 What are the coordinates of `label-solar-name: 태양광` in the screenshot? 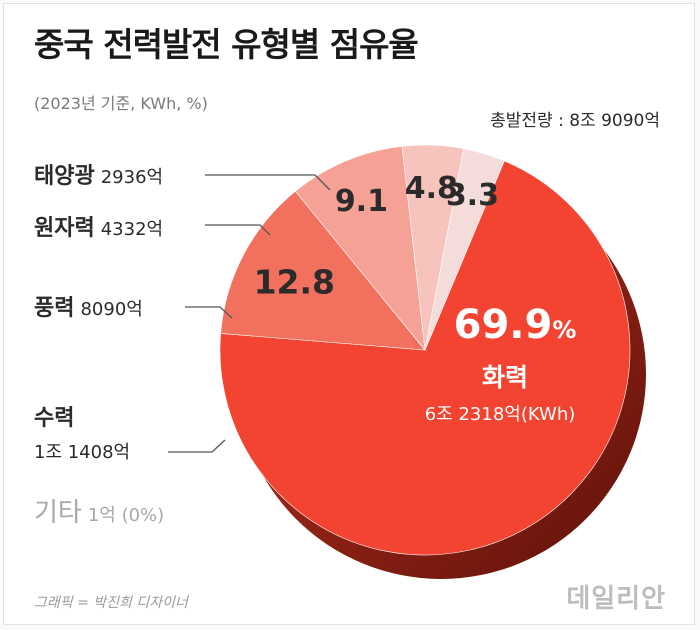 It's located at (64, 176).